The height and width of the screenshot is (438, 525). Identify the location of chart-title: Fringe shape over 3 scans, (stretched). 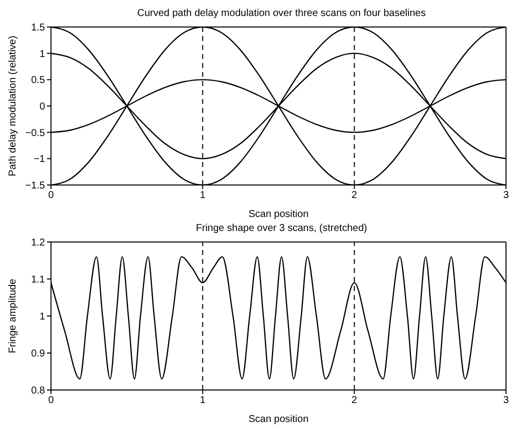
(281, 229).